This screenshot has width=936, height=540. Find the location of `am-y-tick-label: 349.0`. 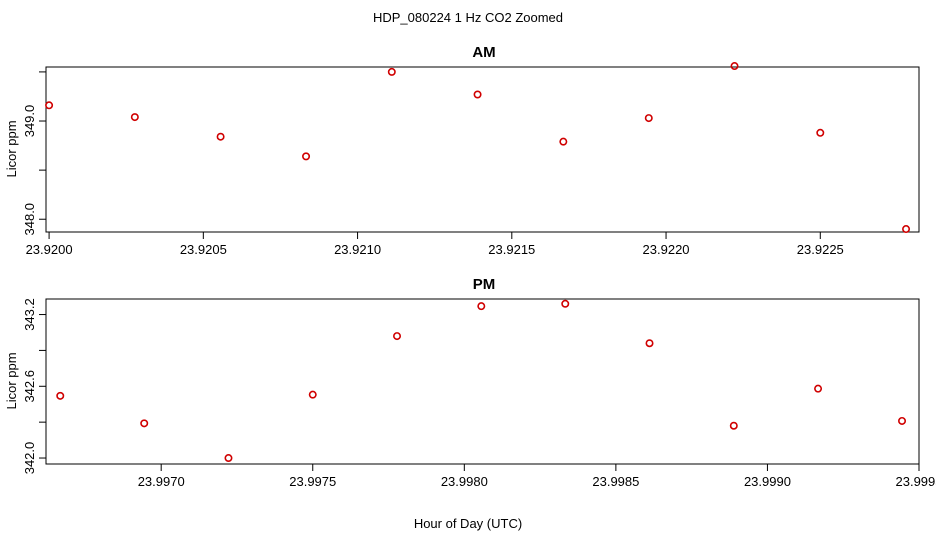

am-y-tick-label: 349.0 is located at coordinates (29, 121).